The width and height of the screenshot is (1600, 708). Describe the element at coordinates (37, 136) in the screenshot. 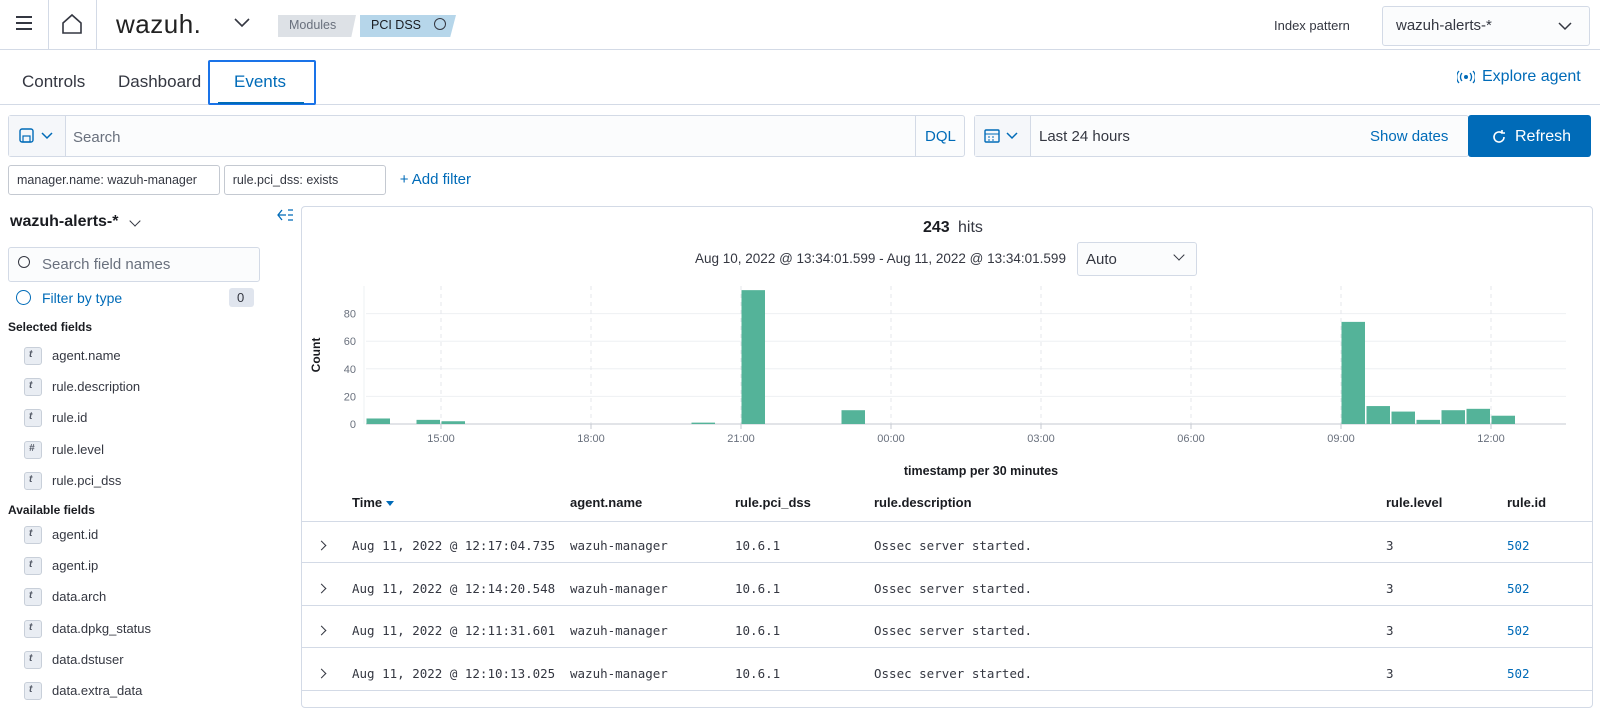

I see `saved-query` at that location.